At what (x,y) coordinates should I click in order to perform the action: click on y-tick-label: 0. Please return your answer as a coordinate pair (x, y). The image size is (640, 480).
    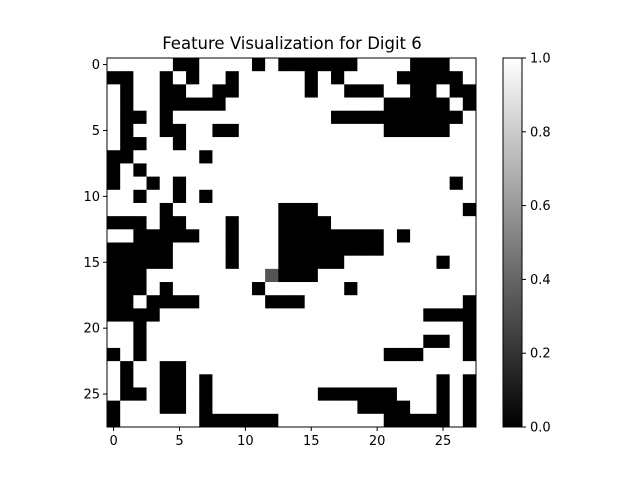
    Looking at the image, I should click on (96, 65).